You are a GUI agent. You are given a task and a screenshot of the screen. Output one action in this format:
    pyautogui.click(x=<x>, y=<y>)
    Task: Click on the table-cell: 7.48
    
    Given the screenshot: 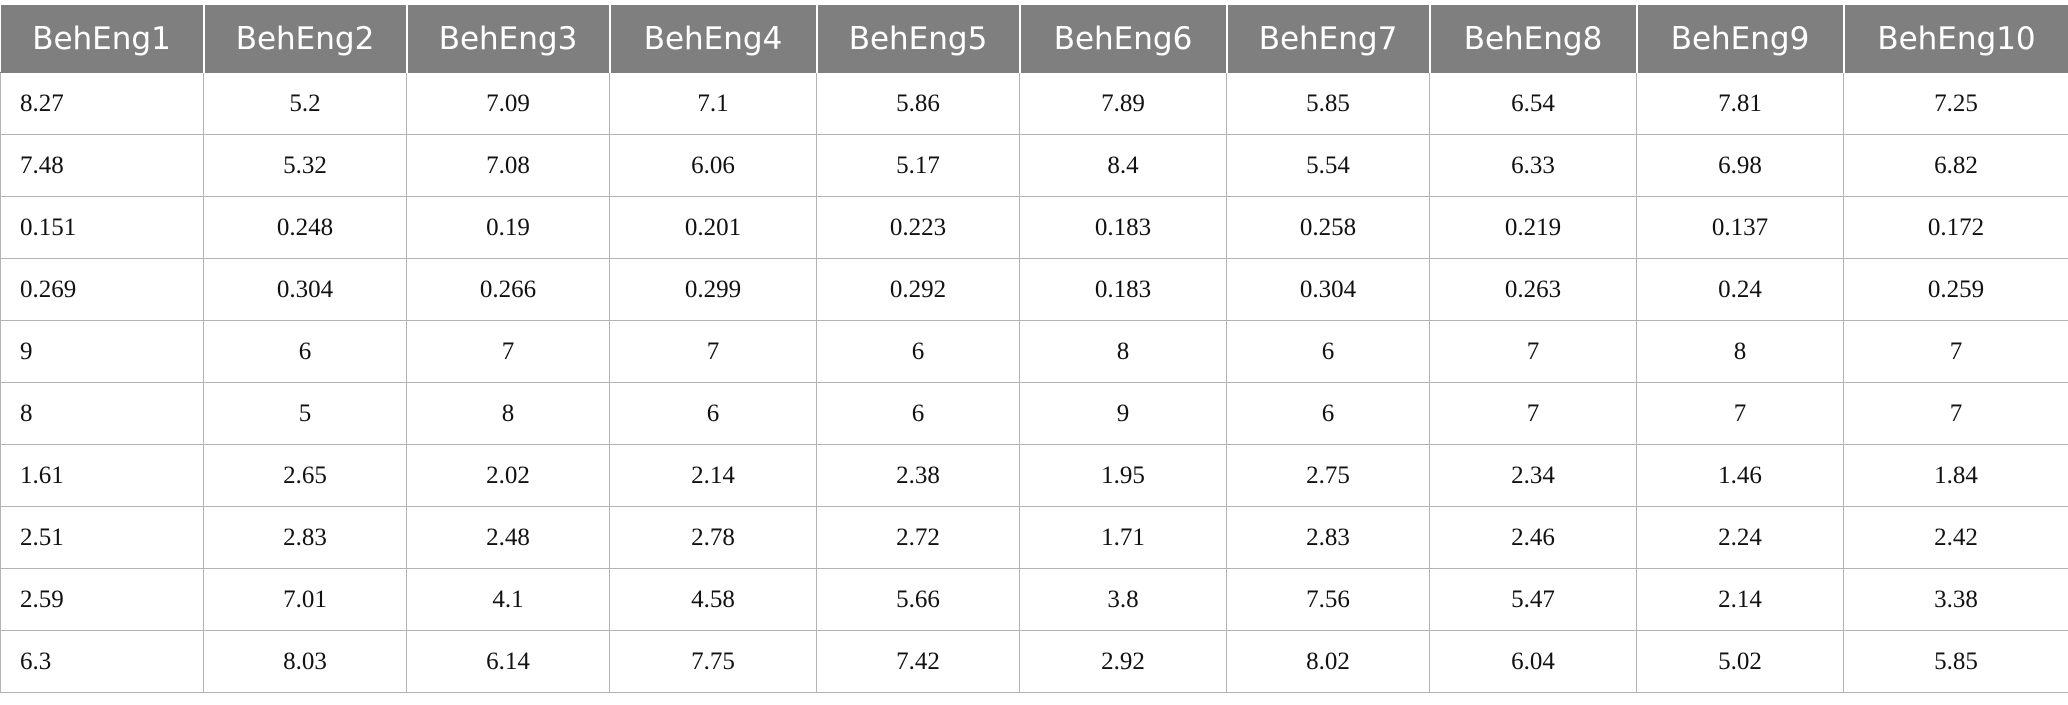 What is the action you would take?
    pyautogui.click(x=102, y=165)
    